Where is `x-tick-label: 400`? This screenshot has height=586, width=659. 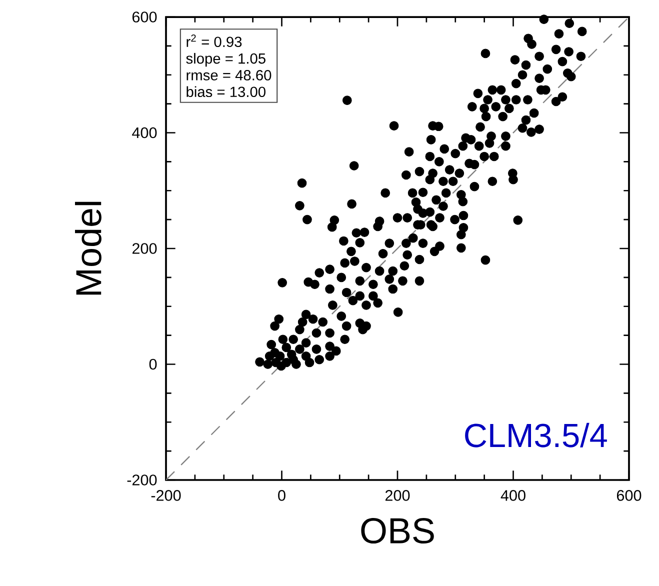 x-tick-label: 400 is located at coordinates (513, 495).